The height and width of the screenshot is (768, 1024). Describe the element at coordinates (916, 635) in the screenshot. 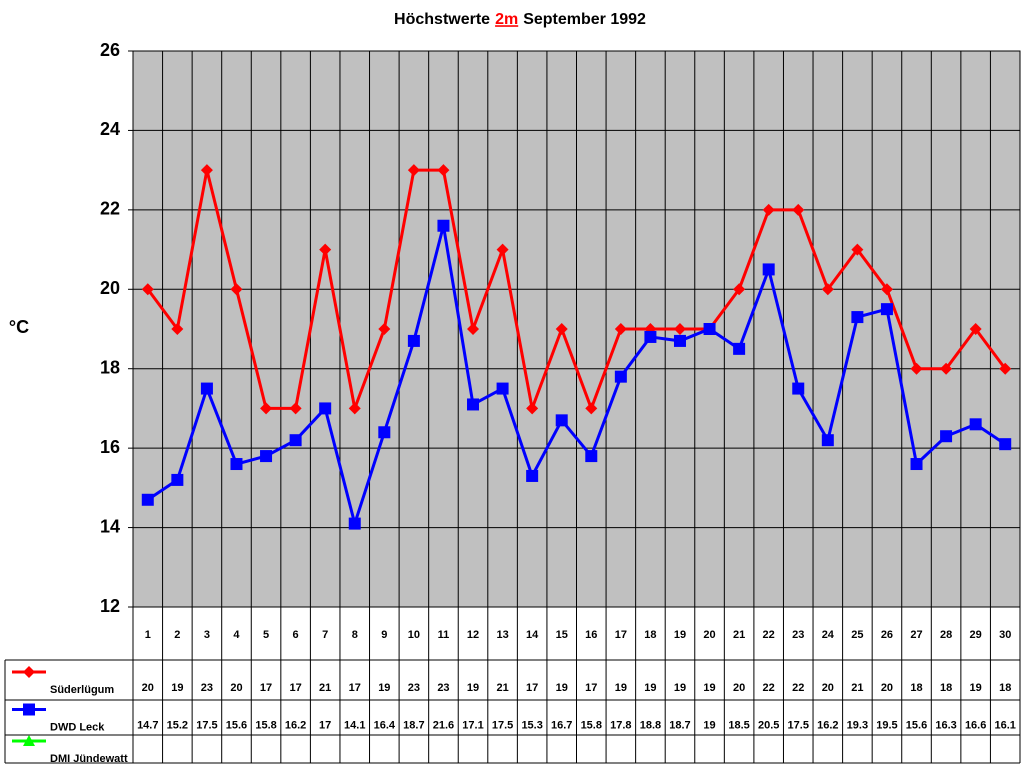

I see `x-tick-label: 27` at that location.